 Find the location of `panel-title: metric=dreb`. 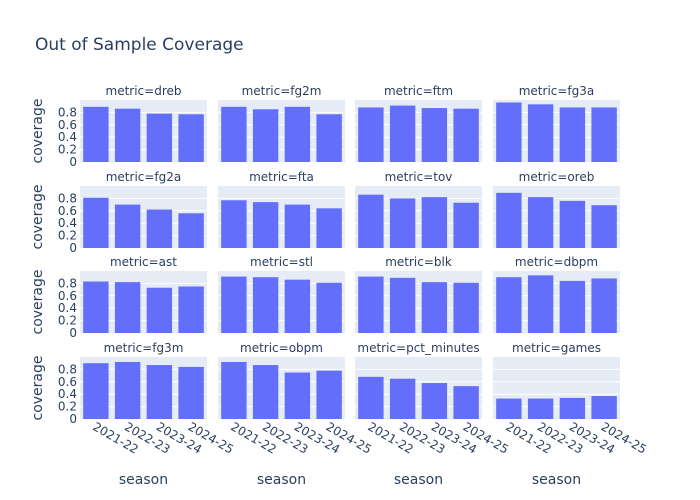

panel-title: metric=dreb is located at coordinates (144, 91).